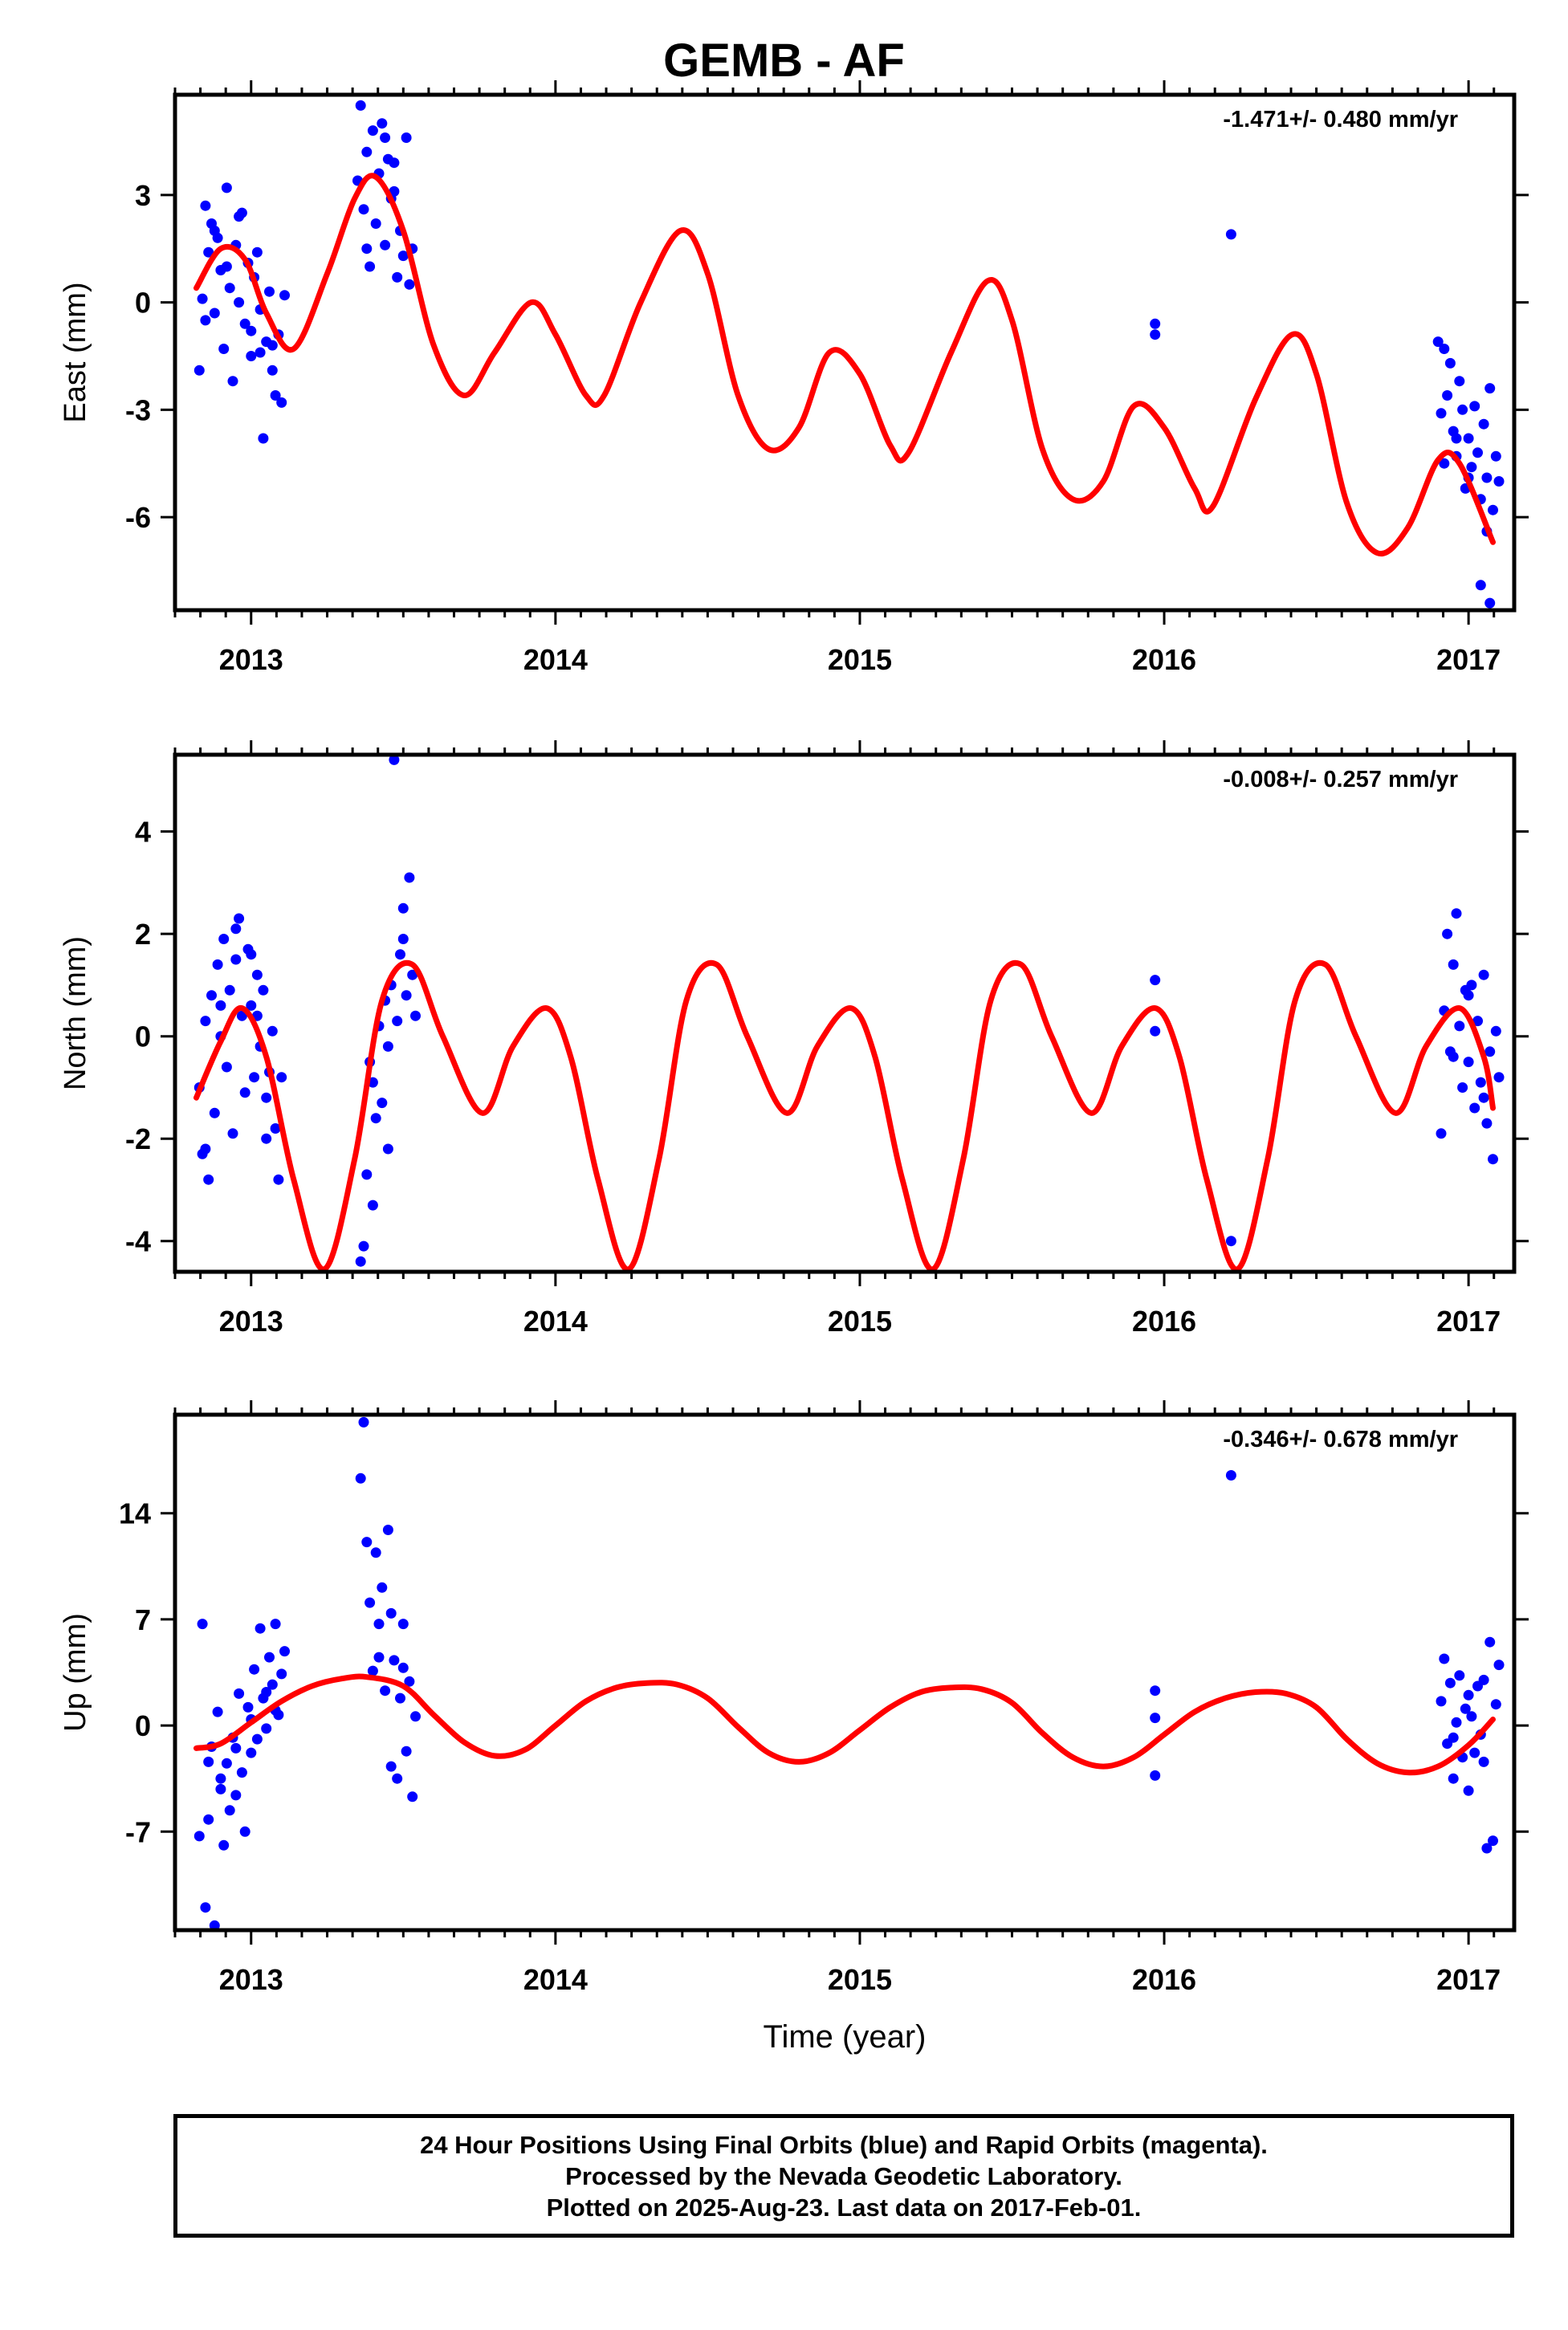  I want to click on x-tick-label: 2016, so click(1164, 659).